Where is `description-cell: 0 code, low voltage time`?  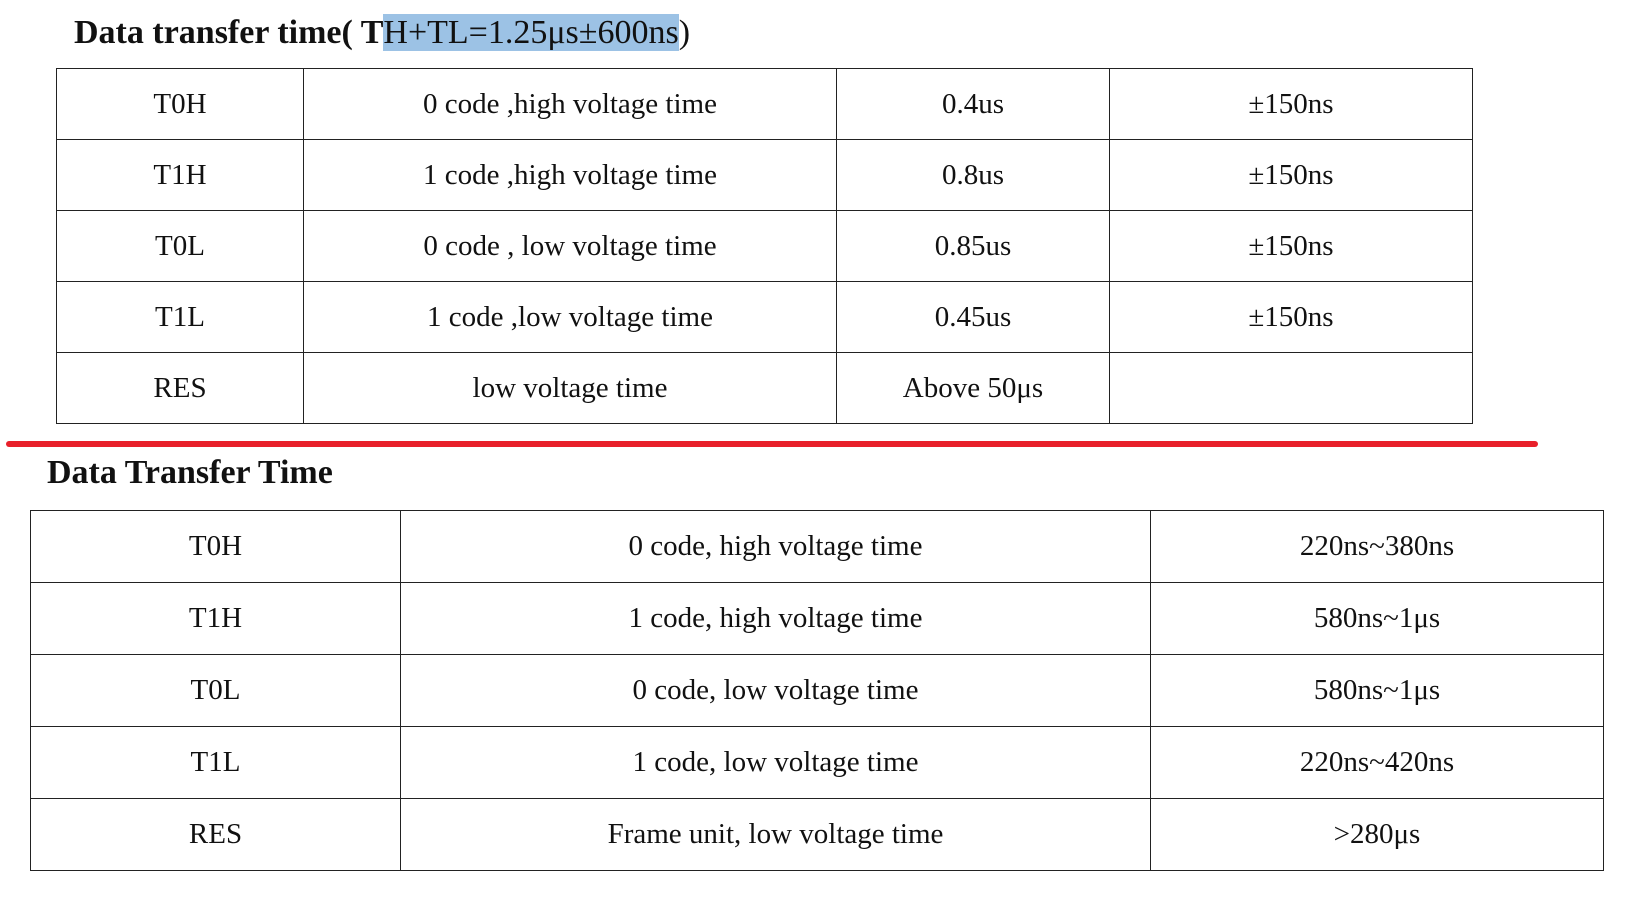 description-cell: 0 code, low voltage time is located at coordinates (775, 690).